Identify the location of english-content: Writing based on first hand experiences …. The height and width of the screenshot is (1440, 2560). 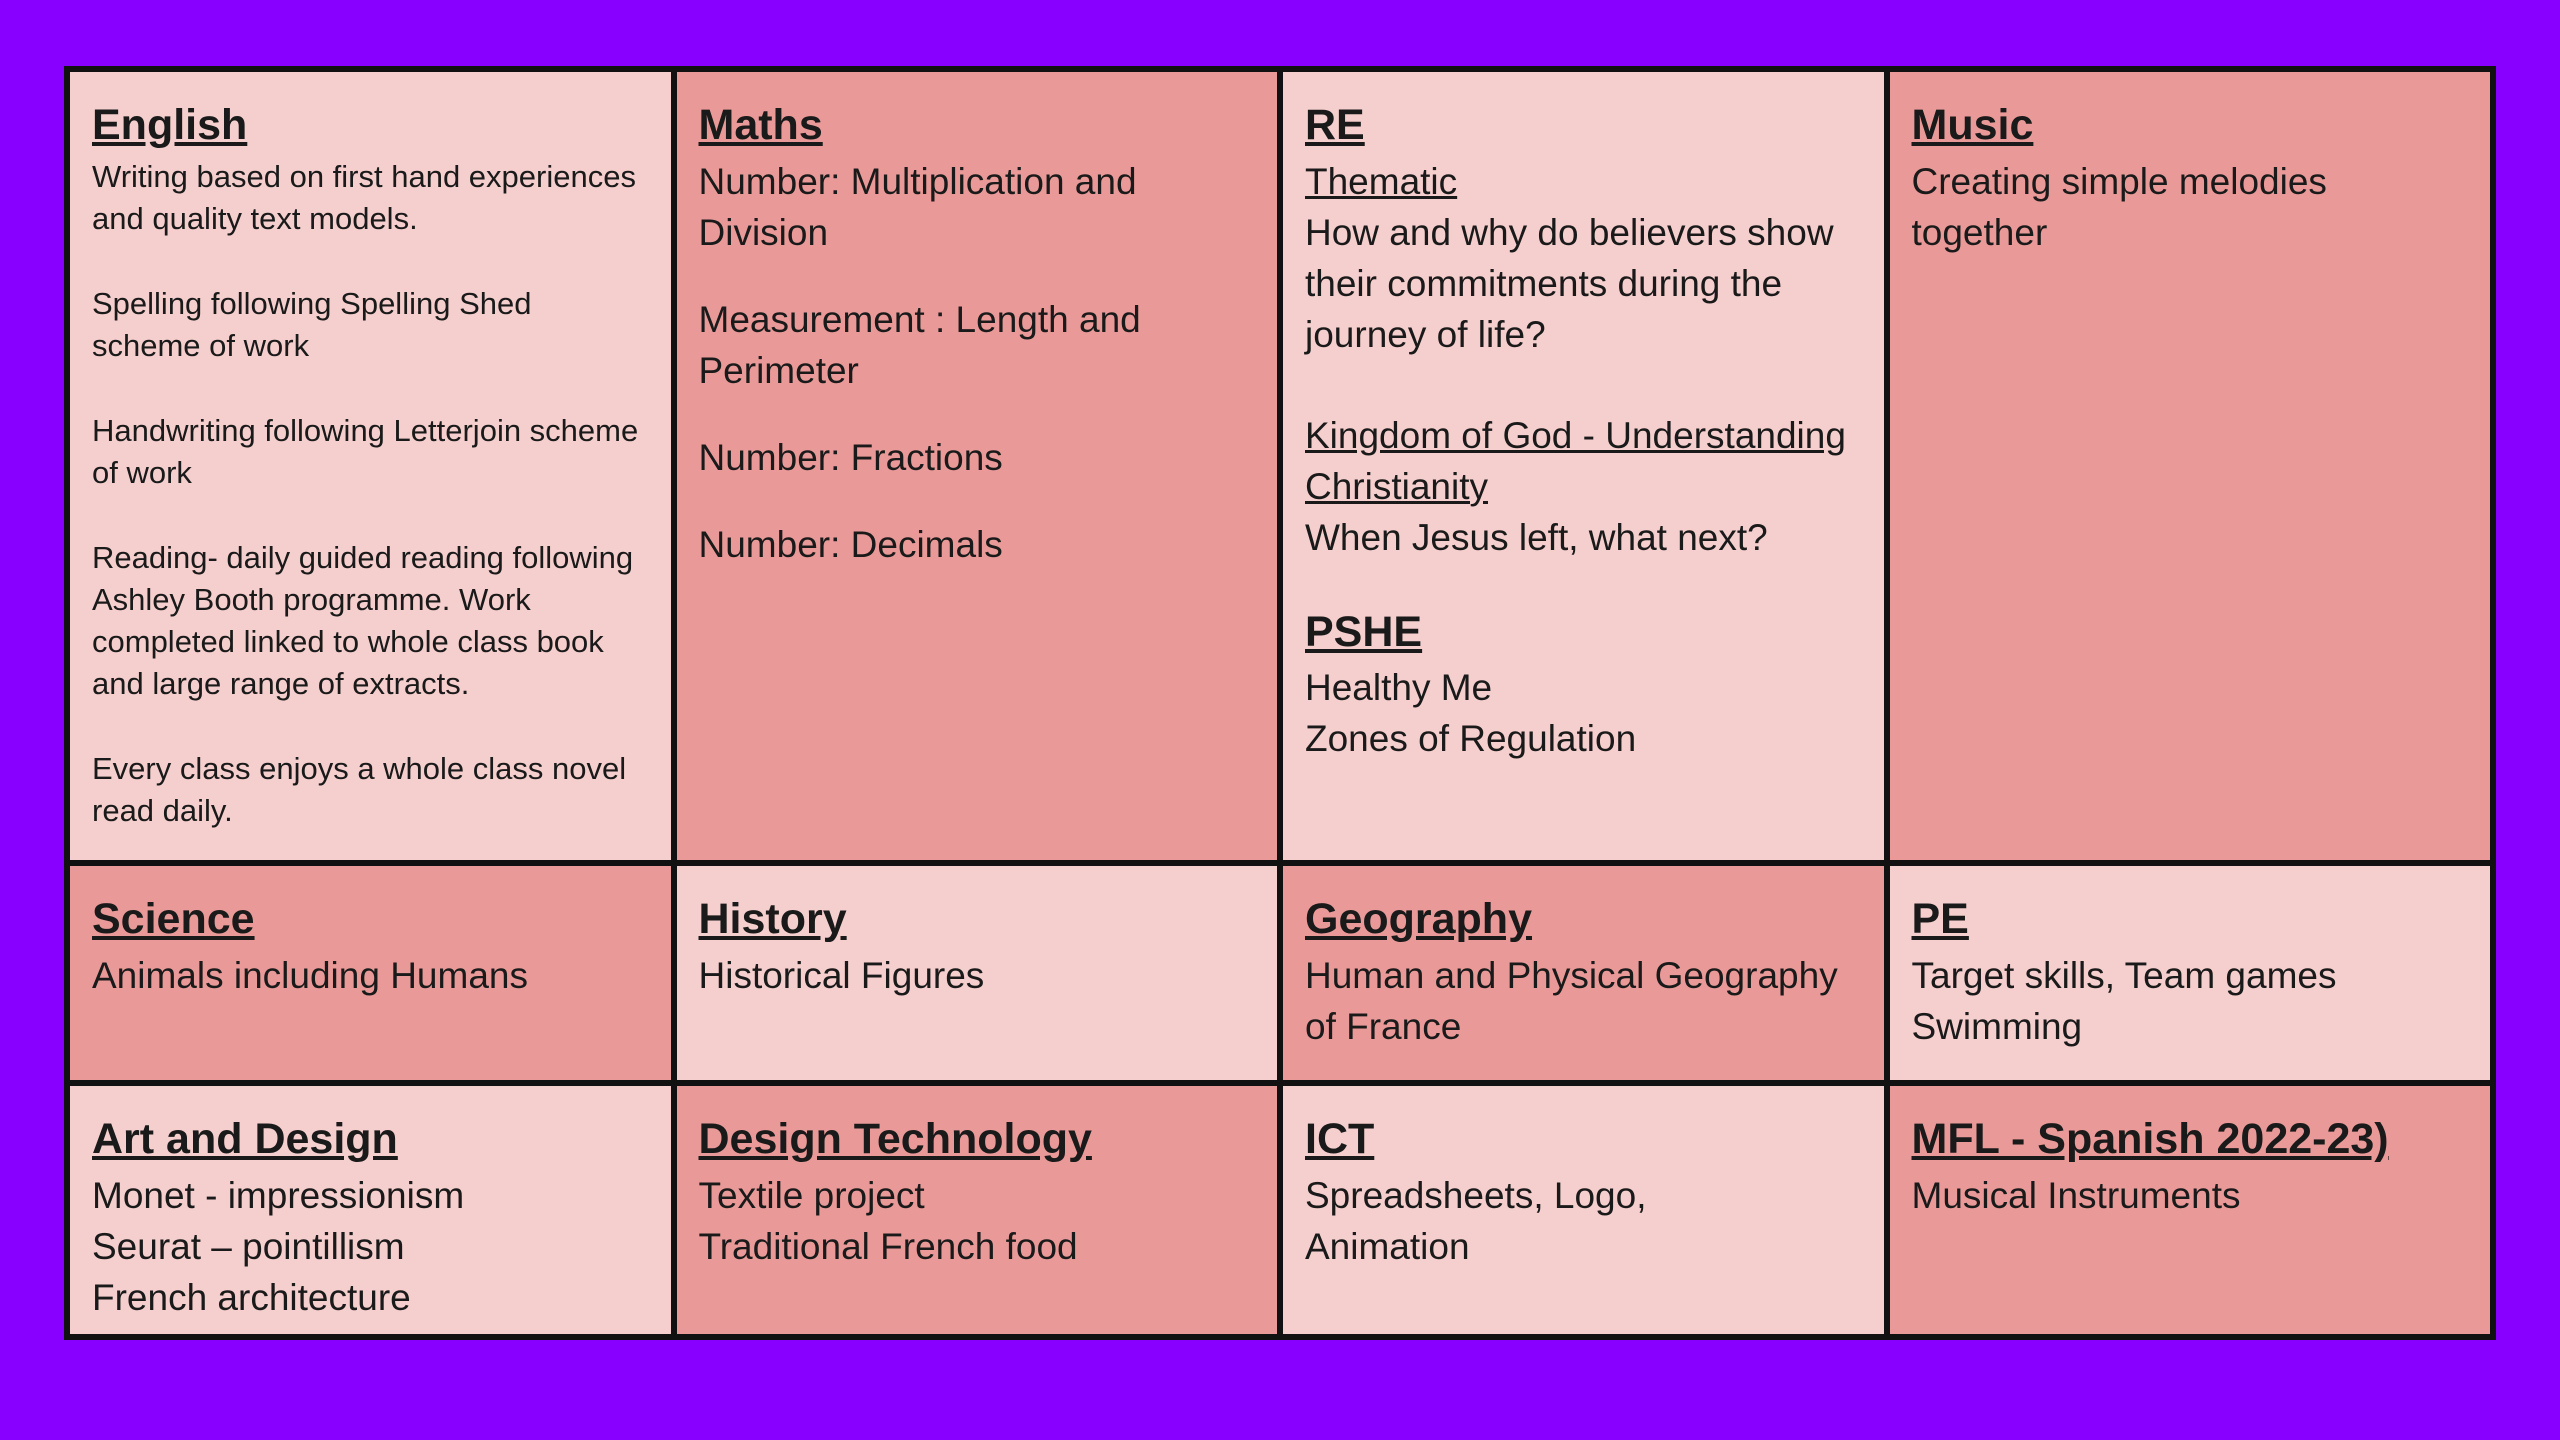
(370, 494).